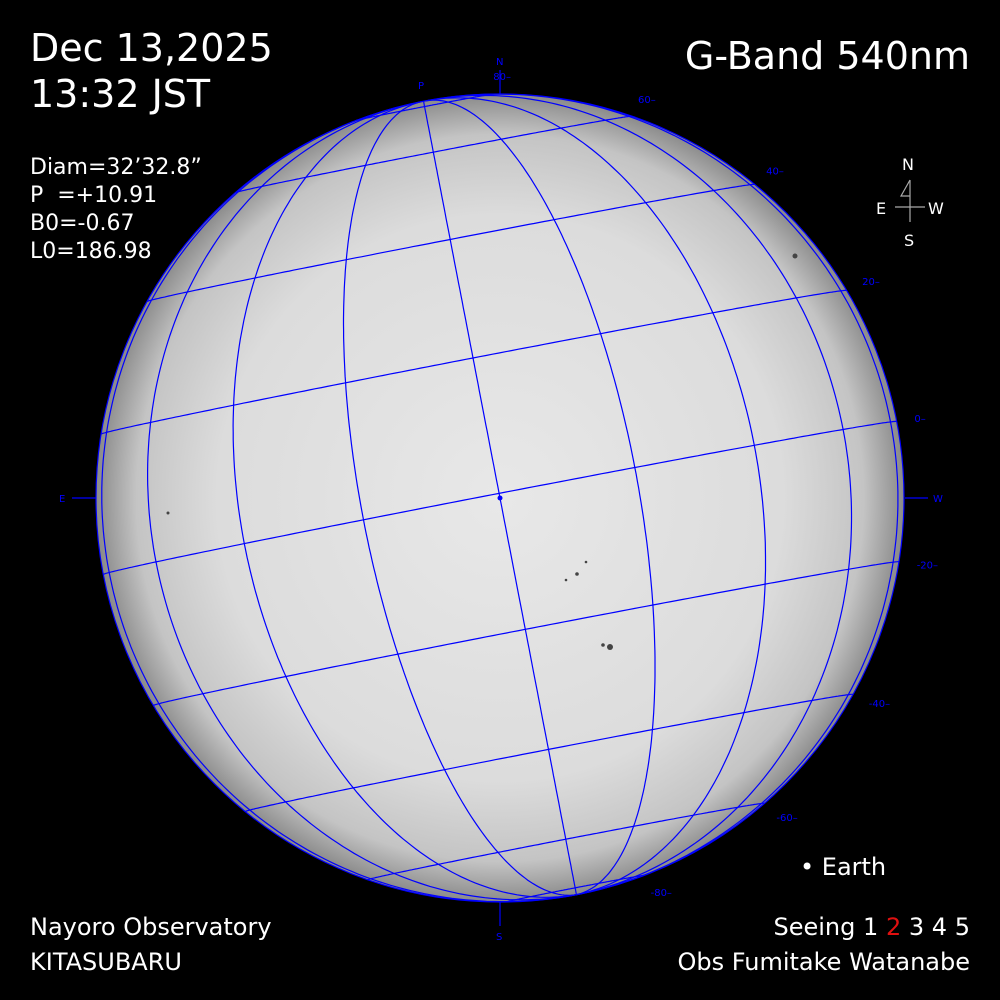 Image resolution: width=1000 pixels, height=1000 pixels. What do you see at coordinates (775, 172) in the screenshot?
I see `latitude-label: 40–` at bounding box center [775, 172].